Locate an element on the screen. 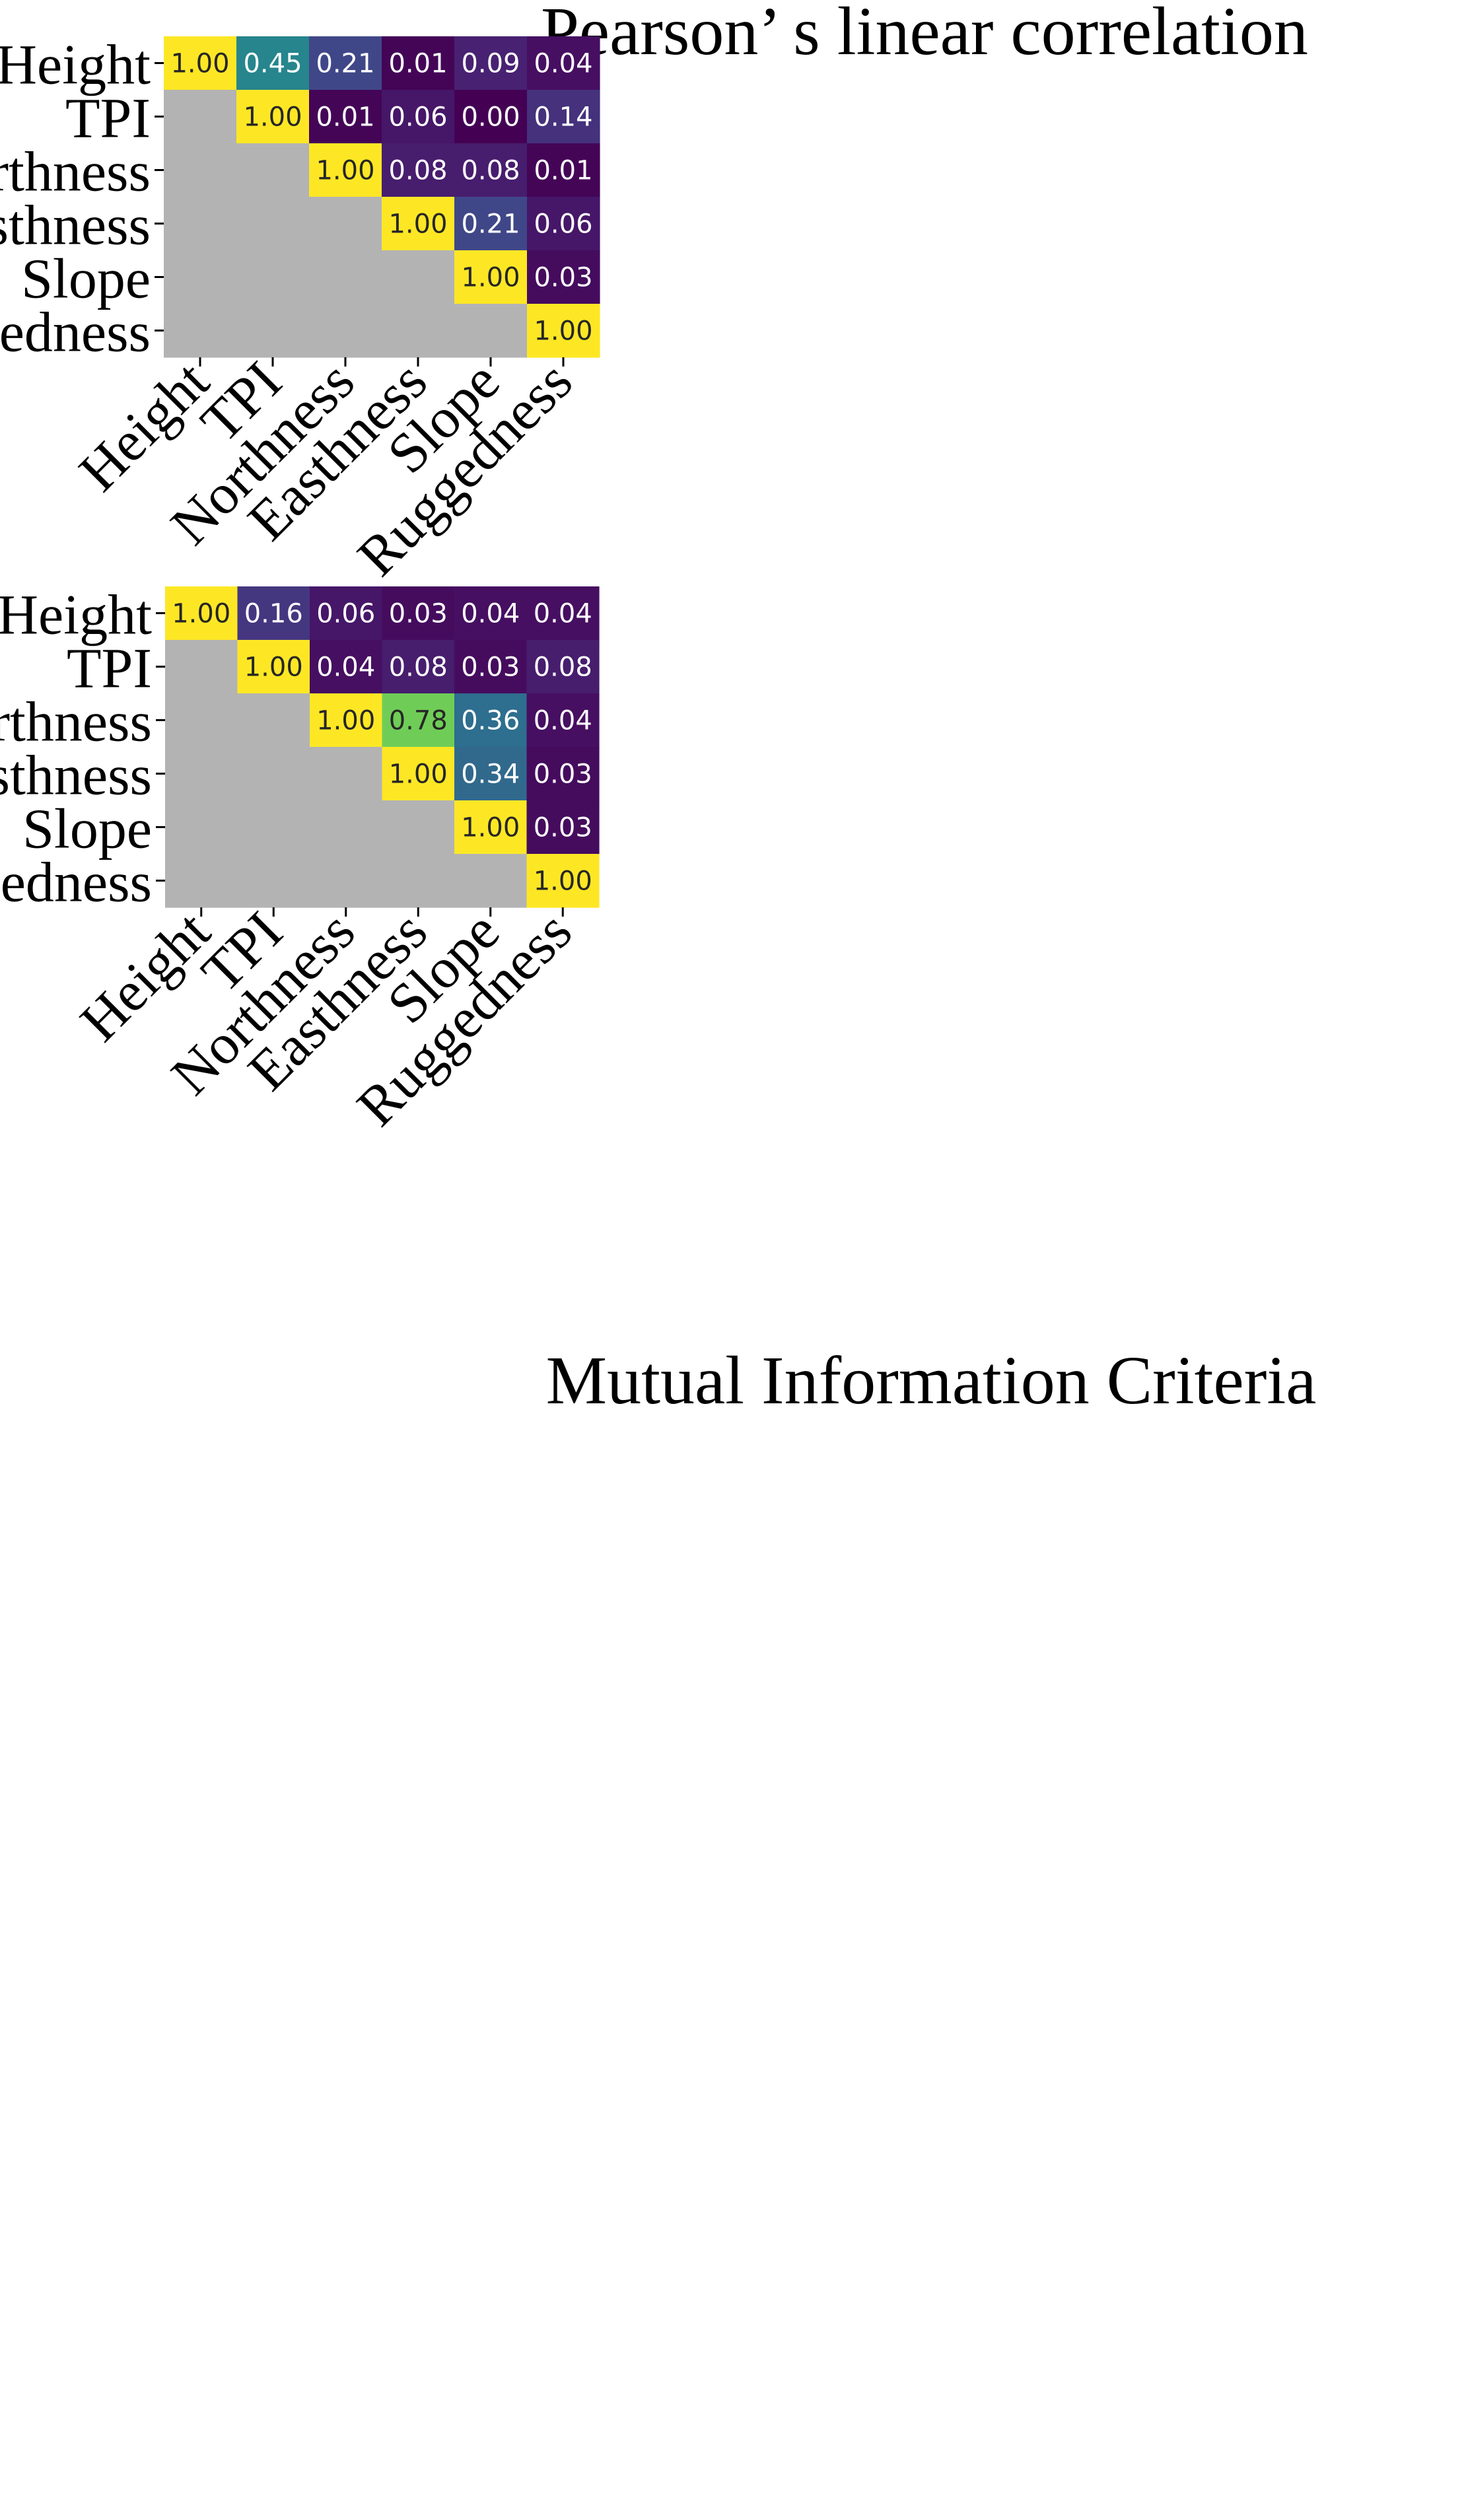 The width and height of the screenshot is (1464, 2520). mutual-information-cell-label-2-4: 0.36 is located at coordinates (490, 721).